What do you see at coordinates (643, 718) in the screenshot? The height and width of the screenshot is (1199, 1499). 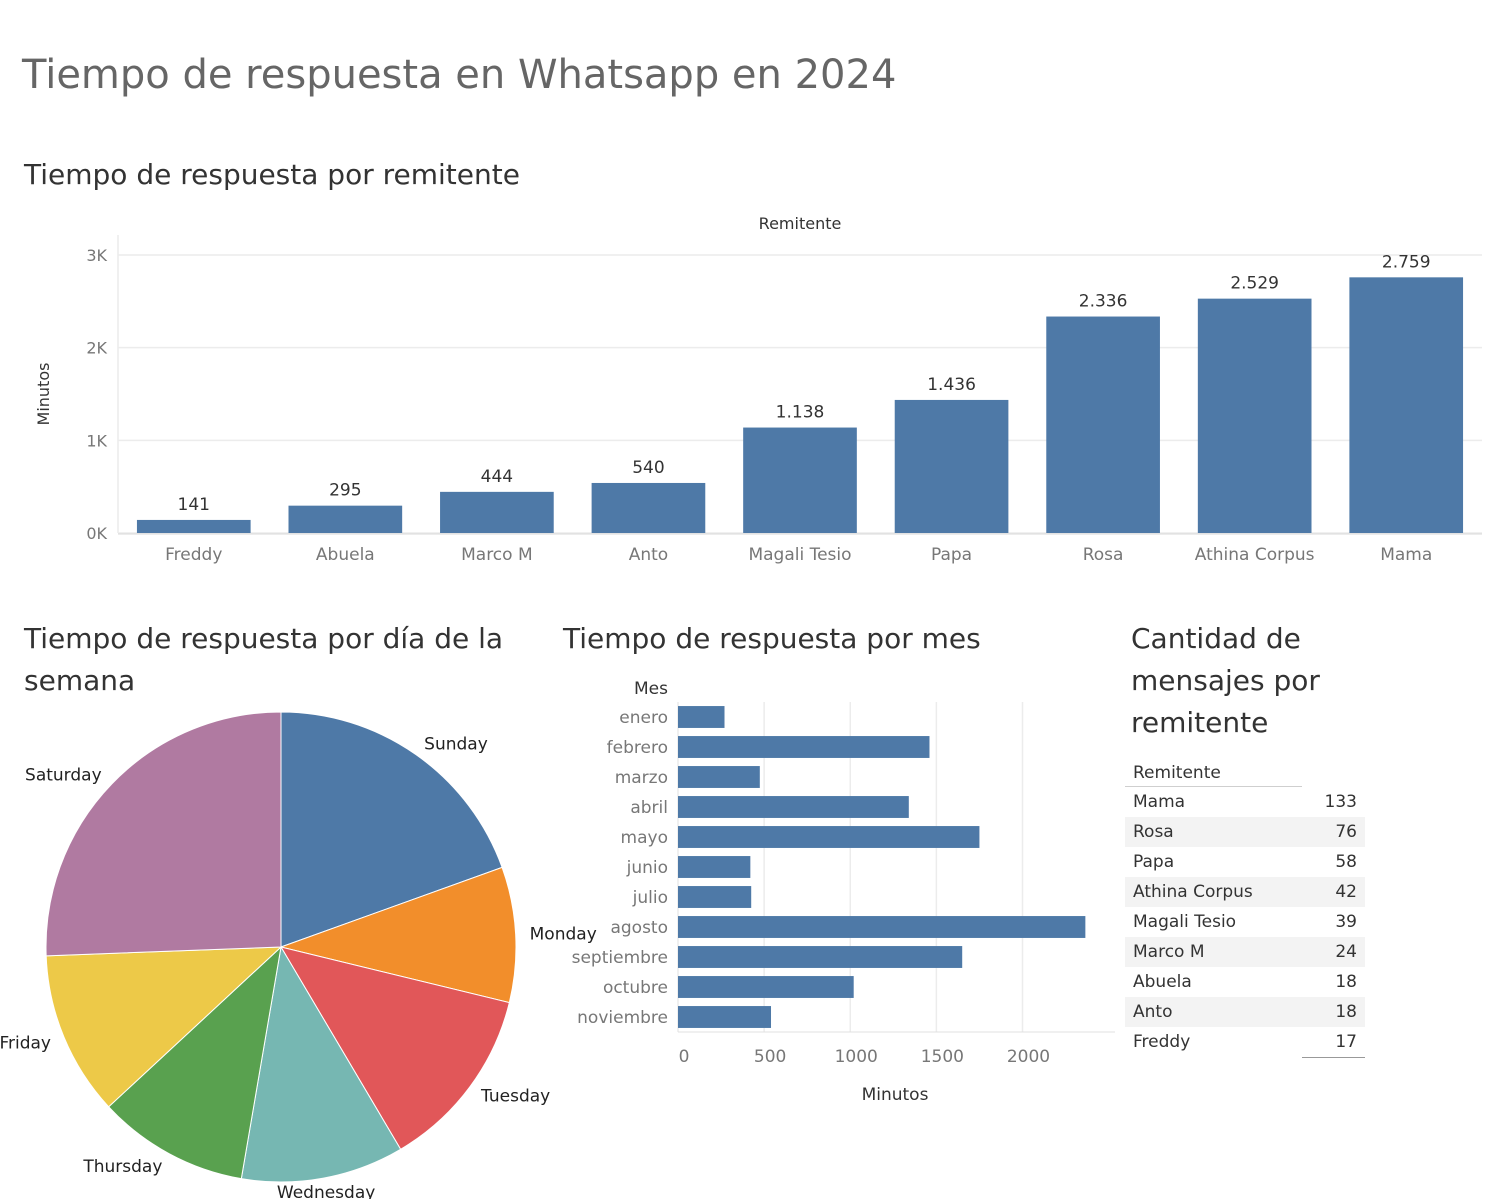 I see `y-tick-label: enero` at bounding box center [643, 718].